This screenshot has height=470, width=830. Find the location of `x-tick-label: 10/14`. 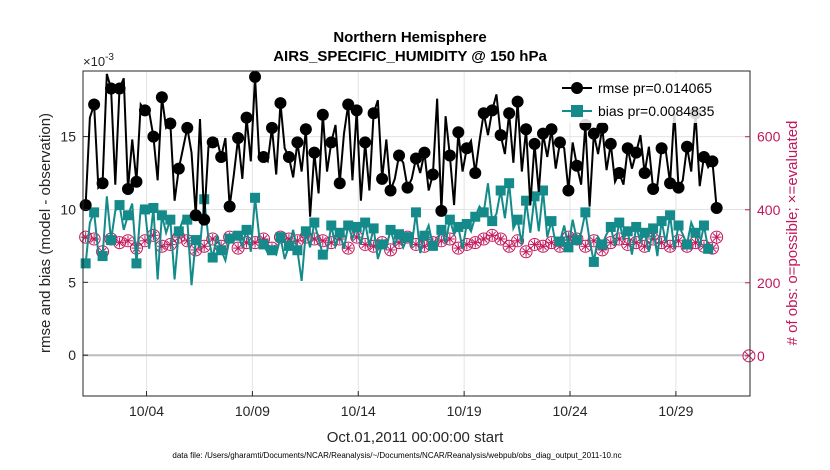

x-tick-label: 10/14 is located at coordinates (358, 411).